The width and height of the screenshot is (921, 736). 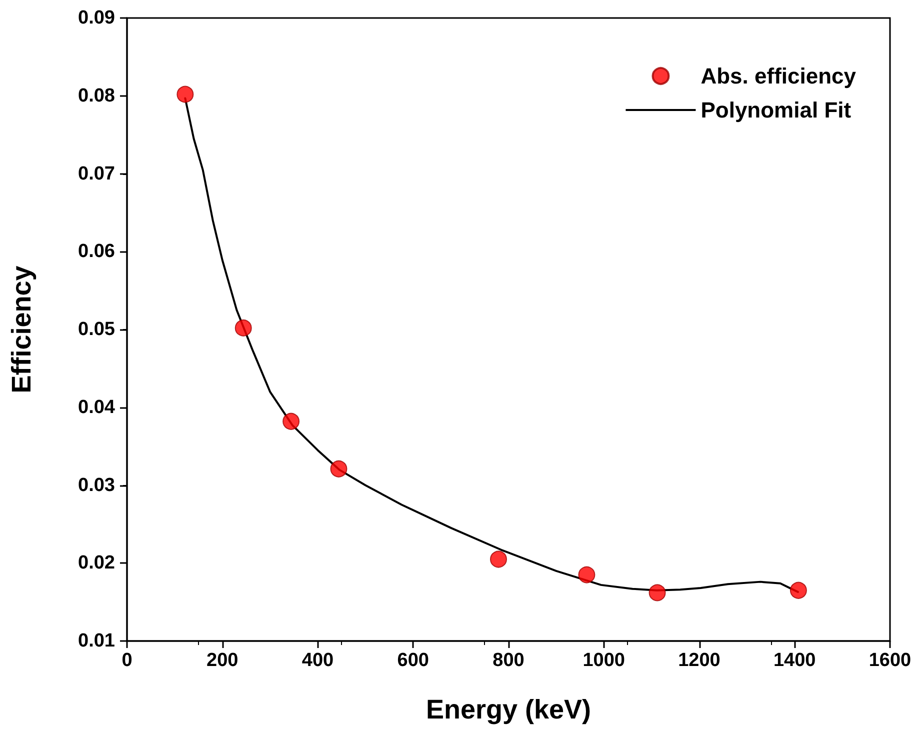 I want to click on x-tick-label: 0, so click(x=127, y=660).